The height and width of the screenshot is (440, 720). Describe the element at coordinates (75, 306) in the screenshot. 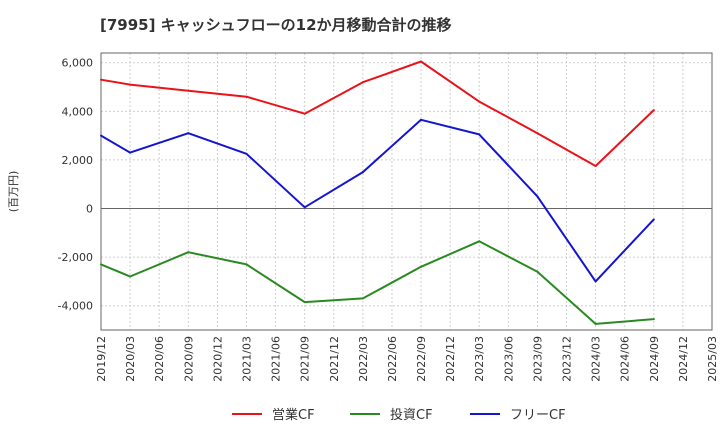

I see `y-tick-label: -4,000` at that location.